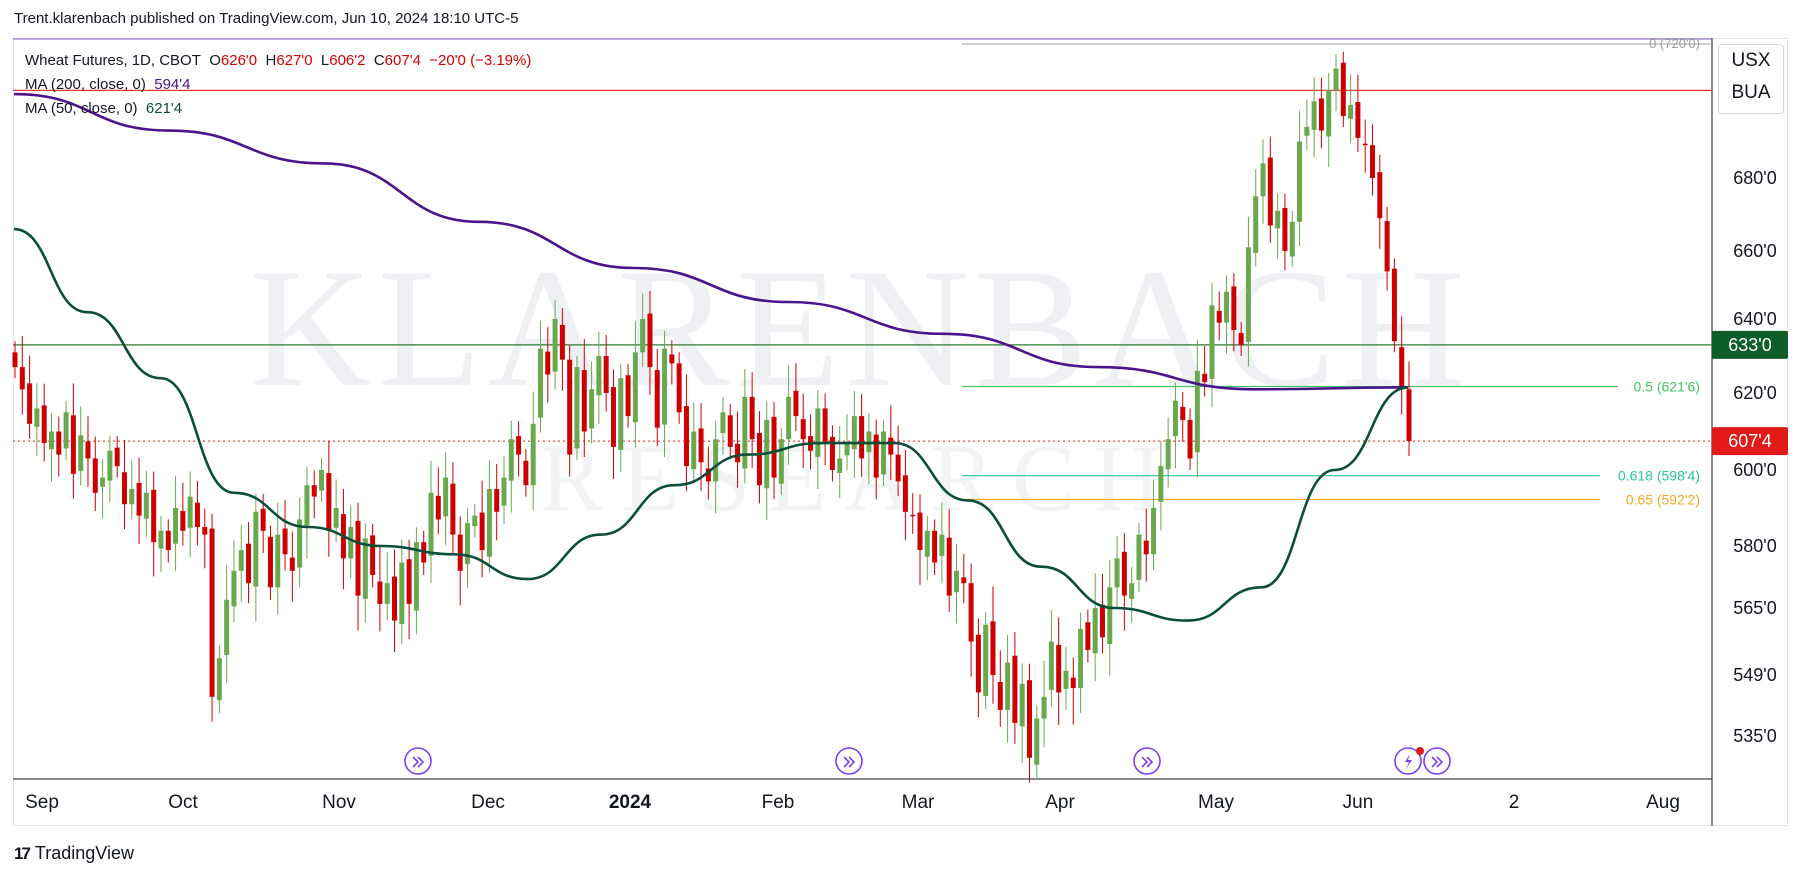 Image resolution: width=1804 pixels, height=877 pixels. Describe the element at coordinates (927, 761) in the screenshot. I see `event-markers` at that location.